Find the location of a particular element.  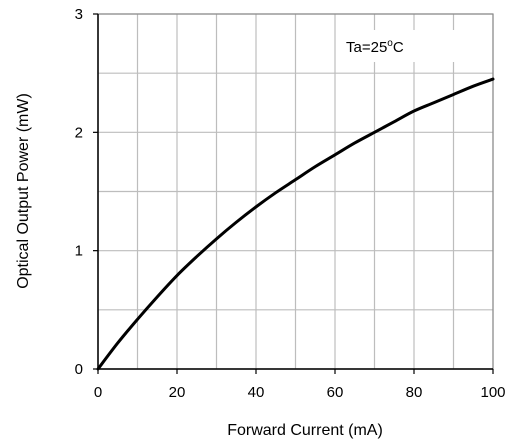

annotation-degree: o is located at coordinates (390, 43).